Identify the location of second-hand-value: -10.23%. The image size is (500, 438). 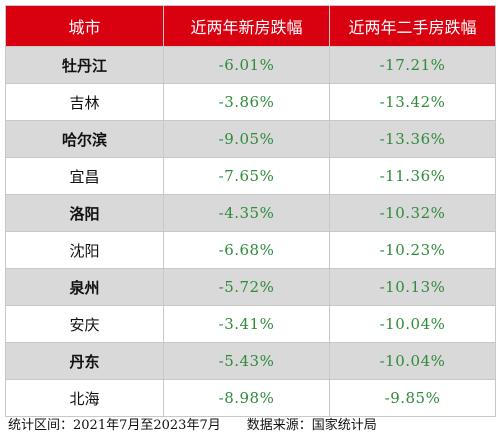
(412, 250).